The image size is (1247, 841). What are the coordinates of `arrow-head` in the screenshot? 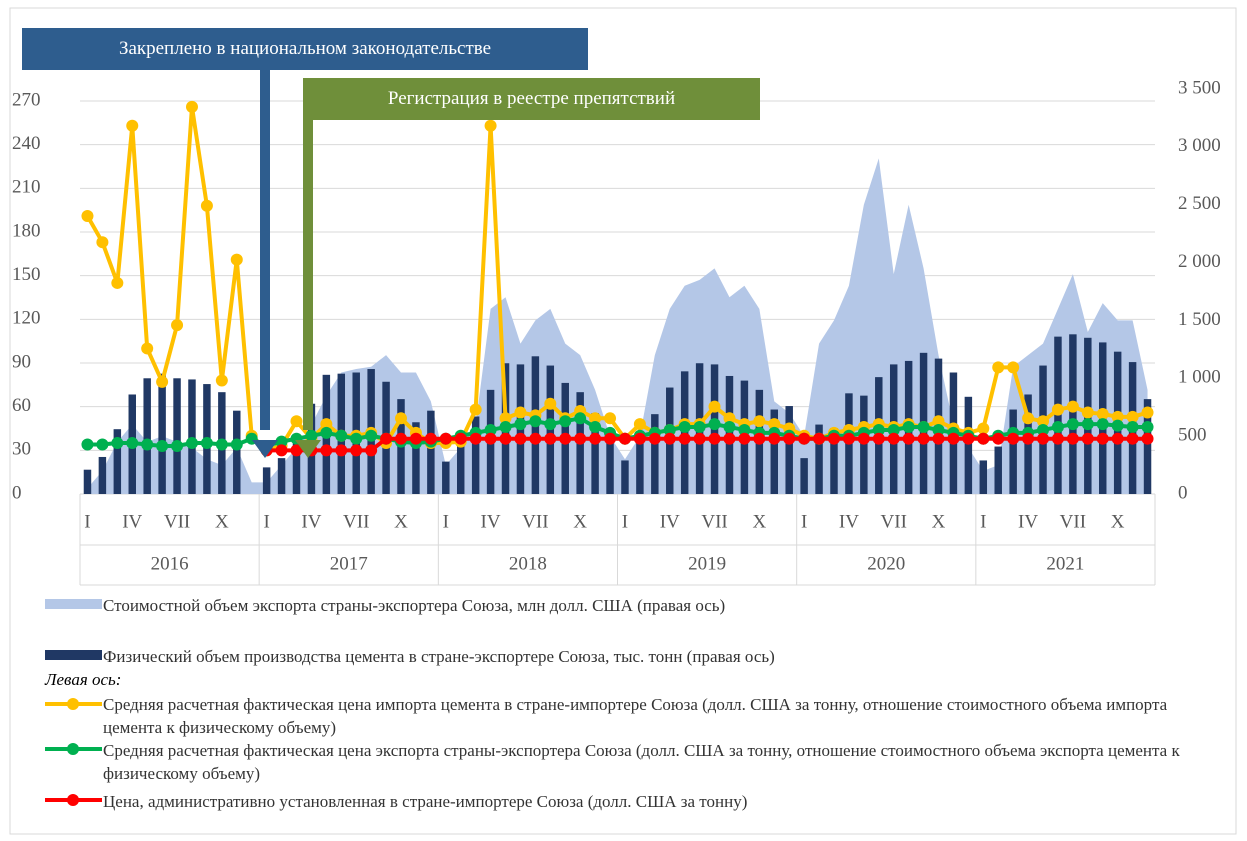 It's located at (308, 449).